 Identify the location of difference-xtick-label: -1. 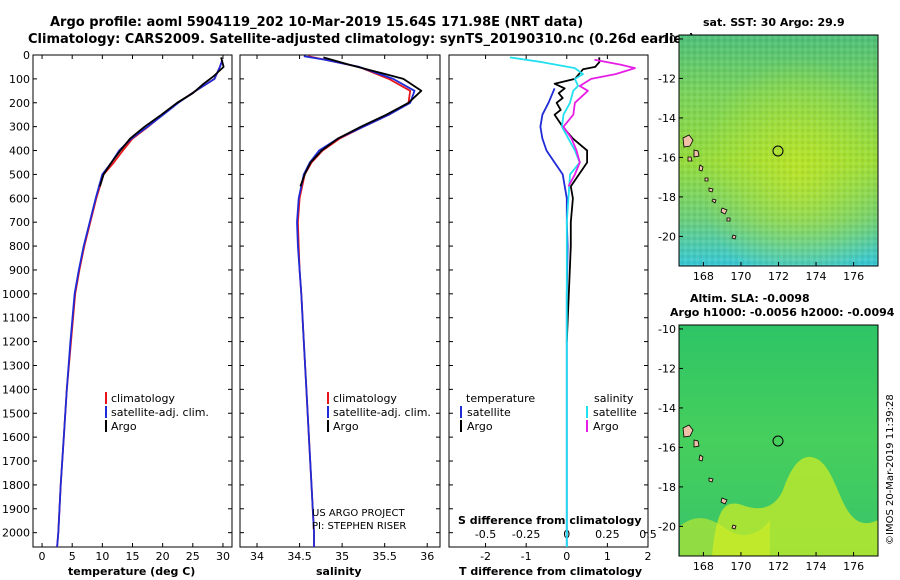
(526, 556).